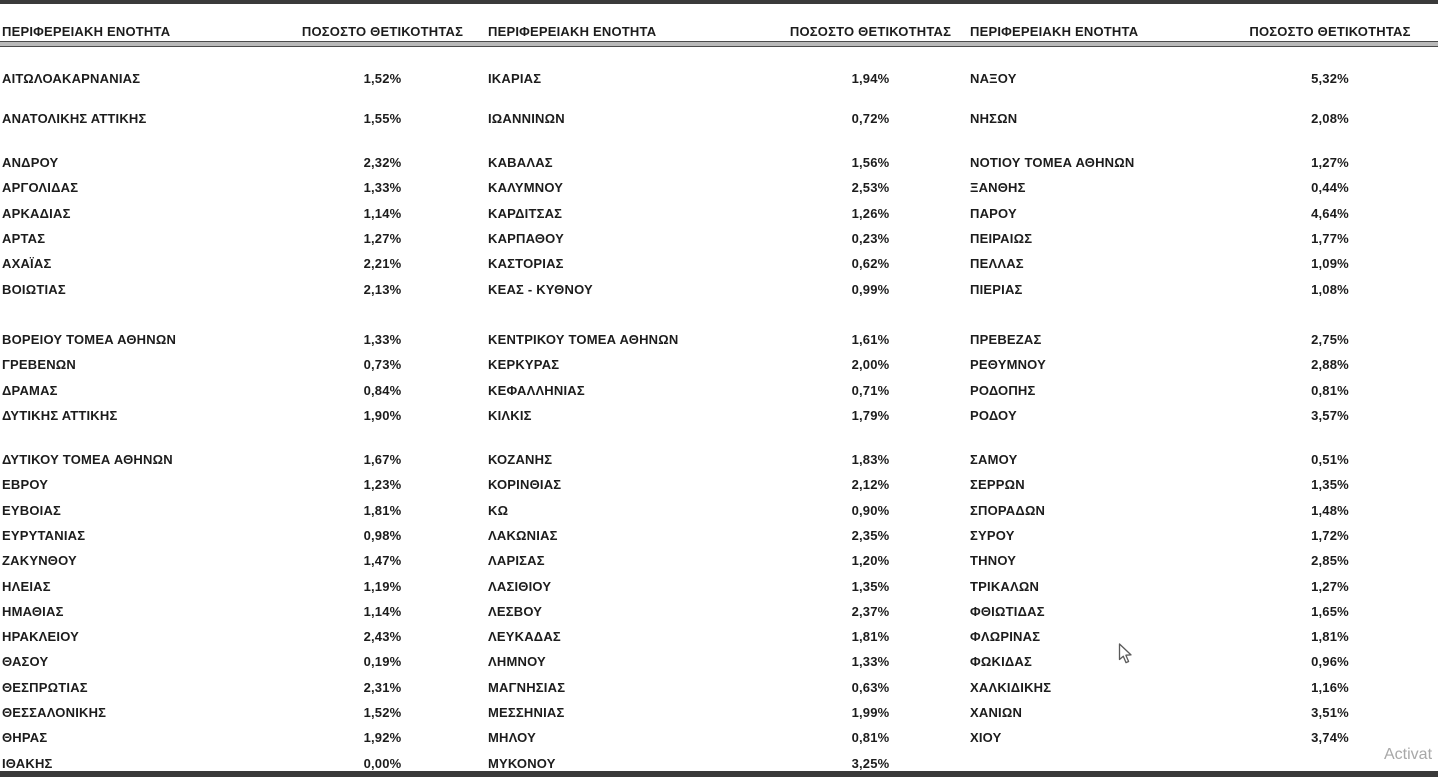 The height and width of the screenshot is (777, 1440). Describe the element at coordinates (498, 510) in the screenshot. I see `region-name-cell: ΚΩ` at that location.